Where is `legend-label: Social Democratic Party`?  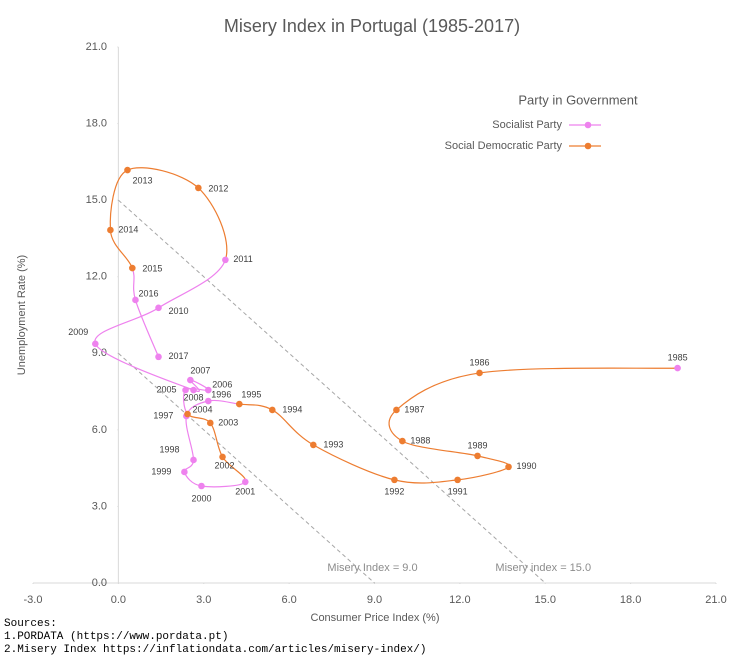 legend-label: Social Democratic Party is located at coordinates (504, 146).